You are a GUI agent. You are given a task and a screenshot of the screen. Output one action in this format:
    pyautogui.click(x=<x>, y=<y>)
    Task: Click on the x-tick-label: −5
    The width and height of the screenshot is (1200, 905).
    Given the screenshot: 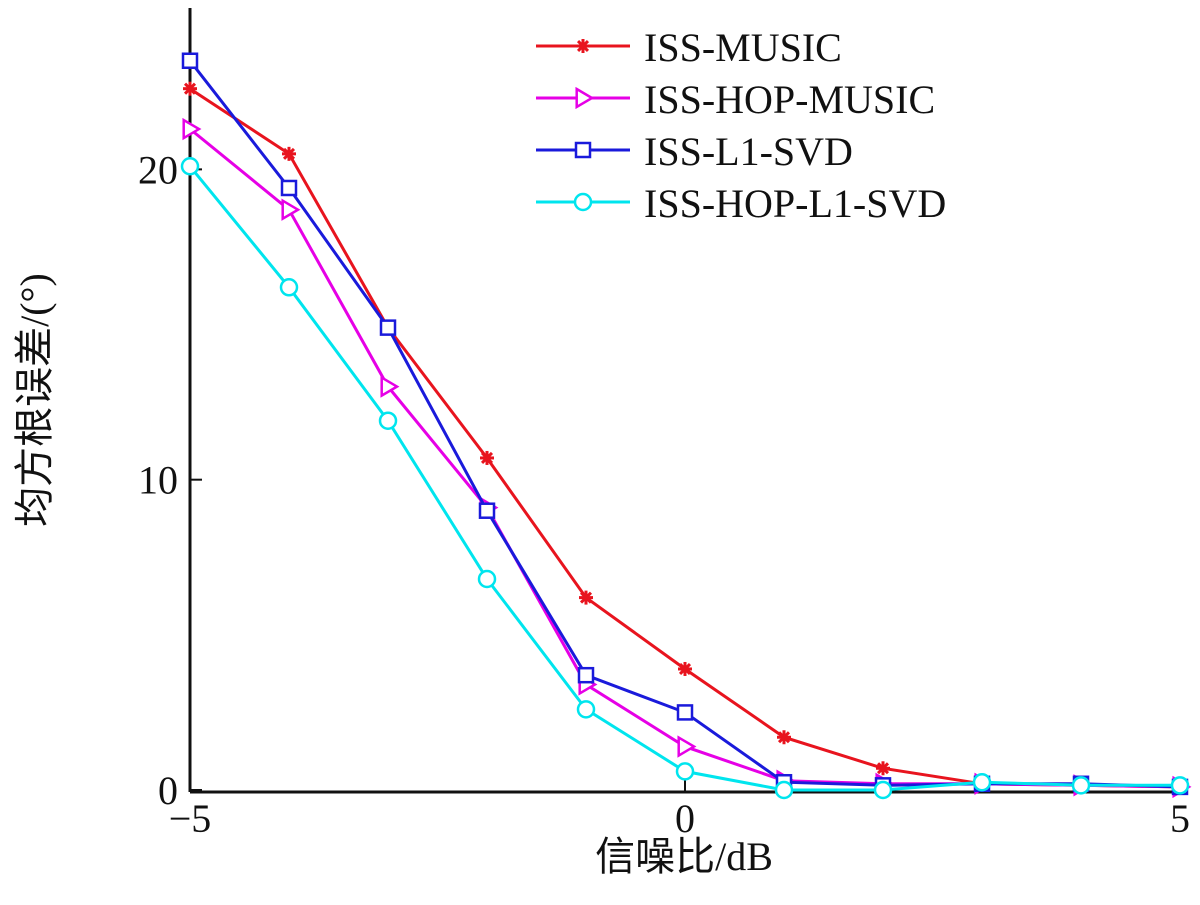 What is the action you would take?
    pyautogui.click(x=190, y=818)
    